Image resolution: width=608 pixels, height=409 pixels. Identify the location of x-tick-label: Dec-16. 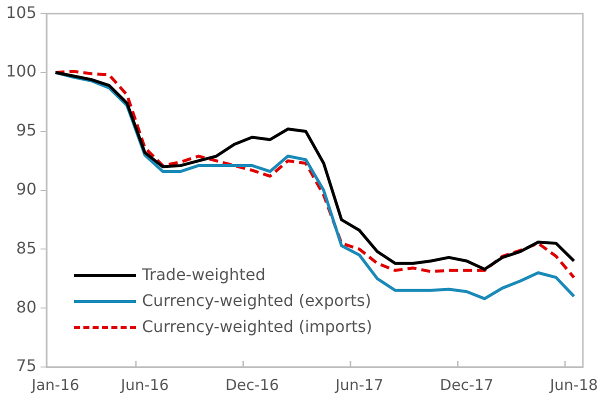
(252, 385).